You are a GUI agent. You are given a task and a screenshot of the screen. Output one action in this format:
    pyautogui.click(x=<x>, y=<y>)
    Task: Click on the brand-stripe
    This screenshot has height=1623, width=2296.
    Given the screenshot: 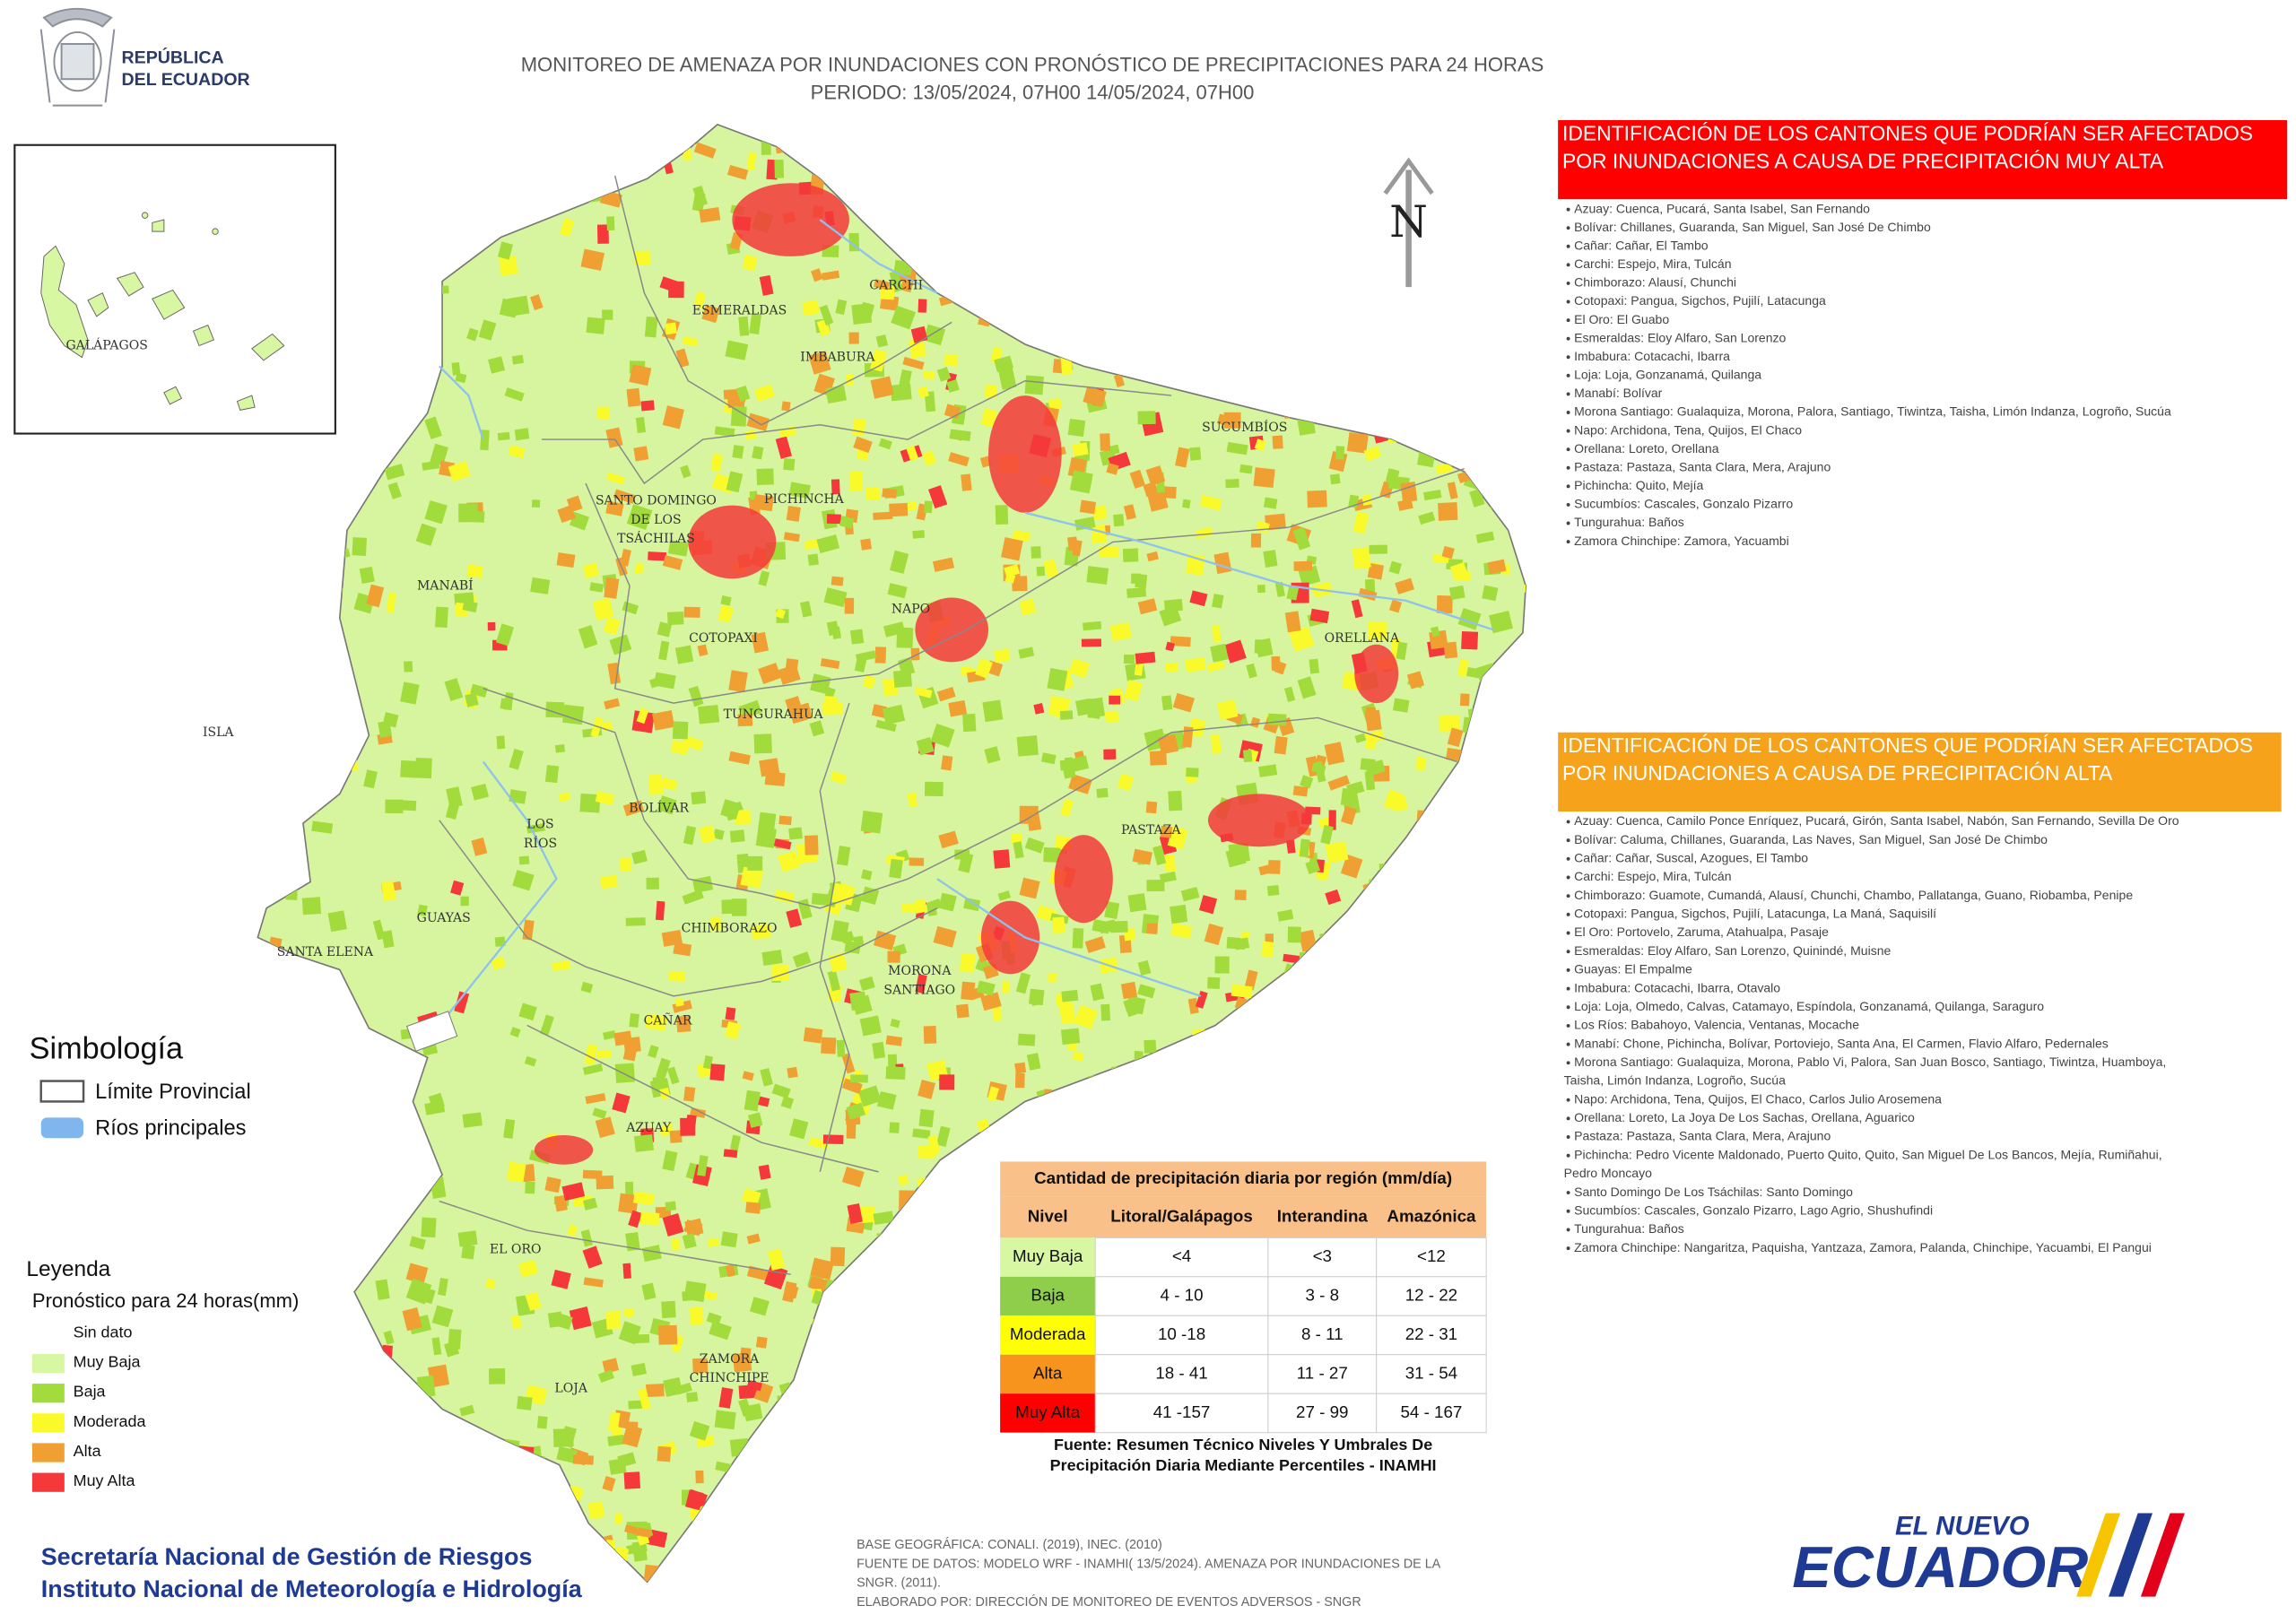 What is the action you would take?
    pyautogui.click(x=2162, y=1555)
    